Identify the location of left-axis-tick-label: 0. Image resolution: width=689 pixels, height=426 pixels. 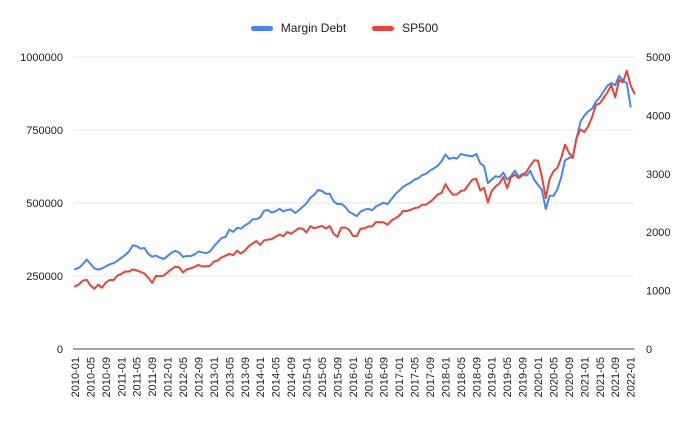
(60, 350).